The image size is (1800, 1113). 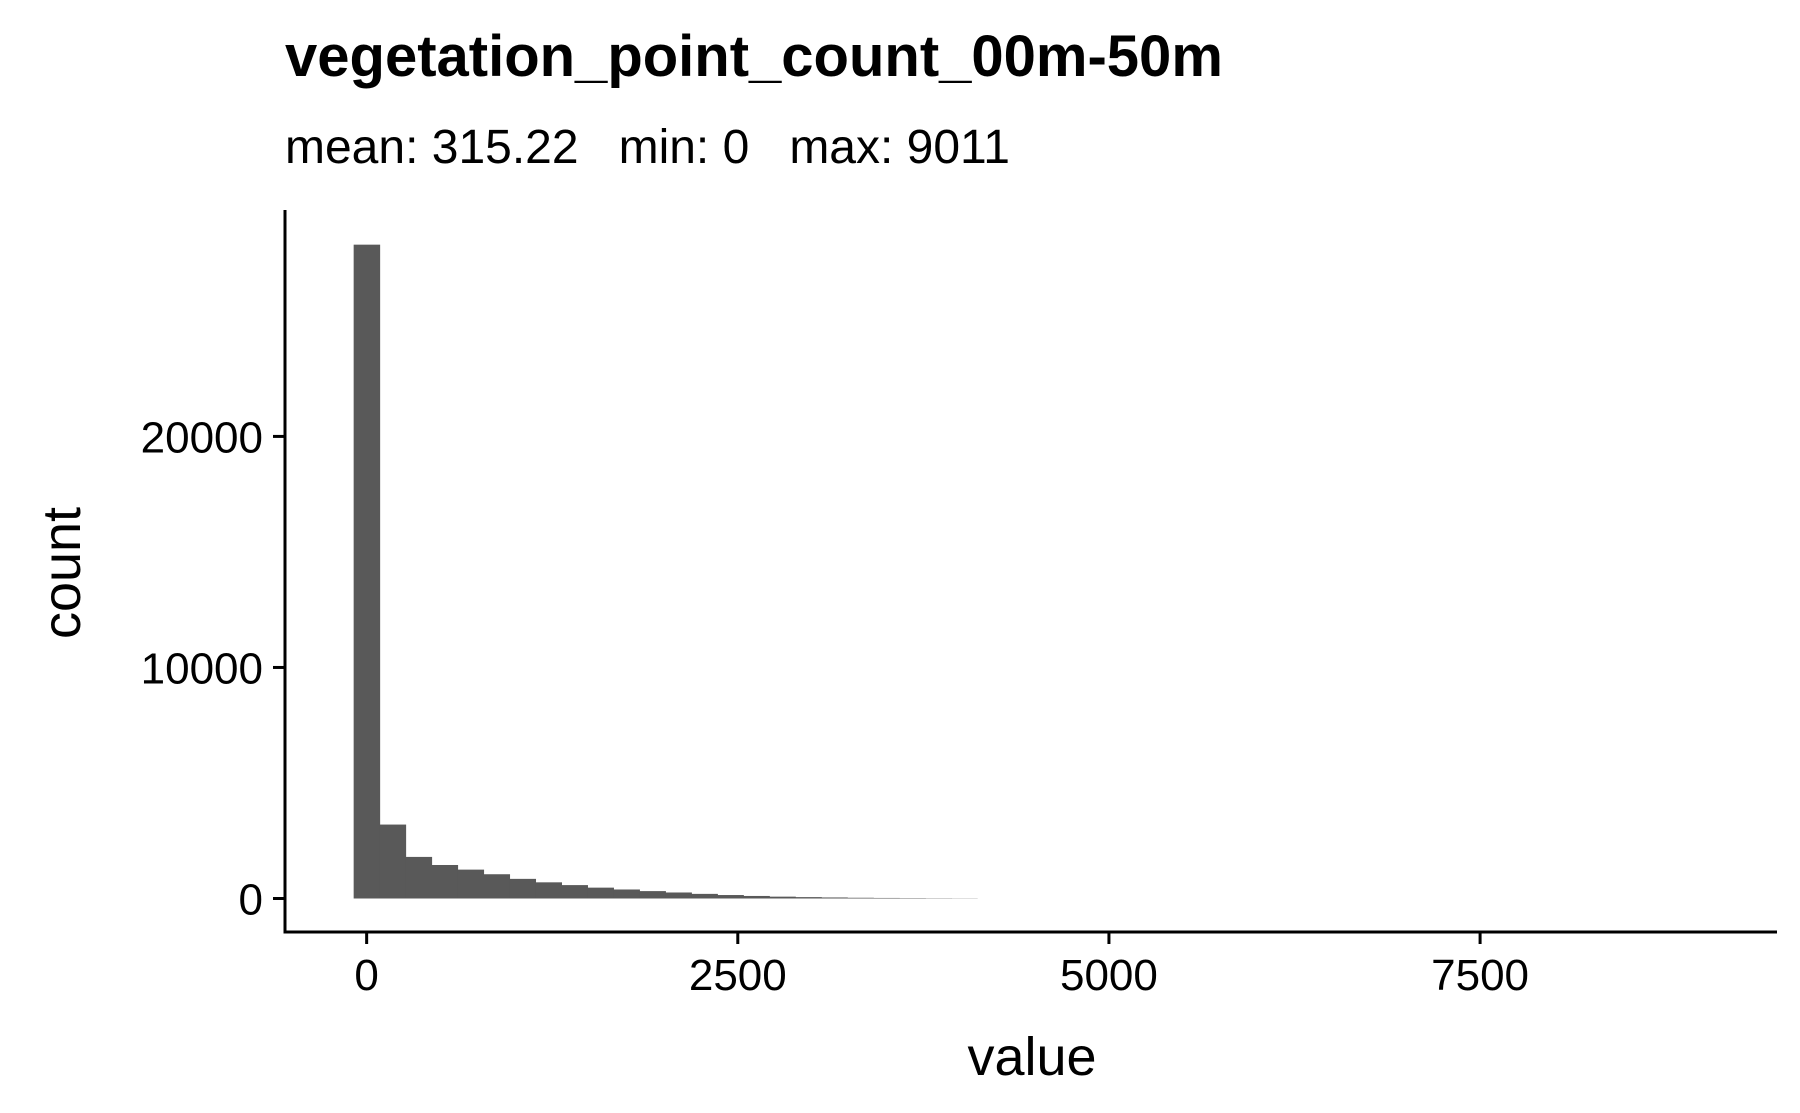 I want to click on subtitle-min: min: 0, so click(x=684, y=147).